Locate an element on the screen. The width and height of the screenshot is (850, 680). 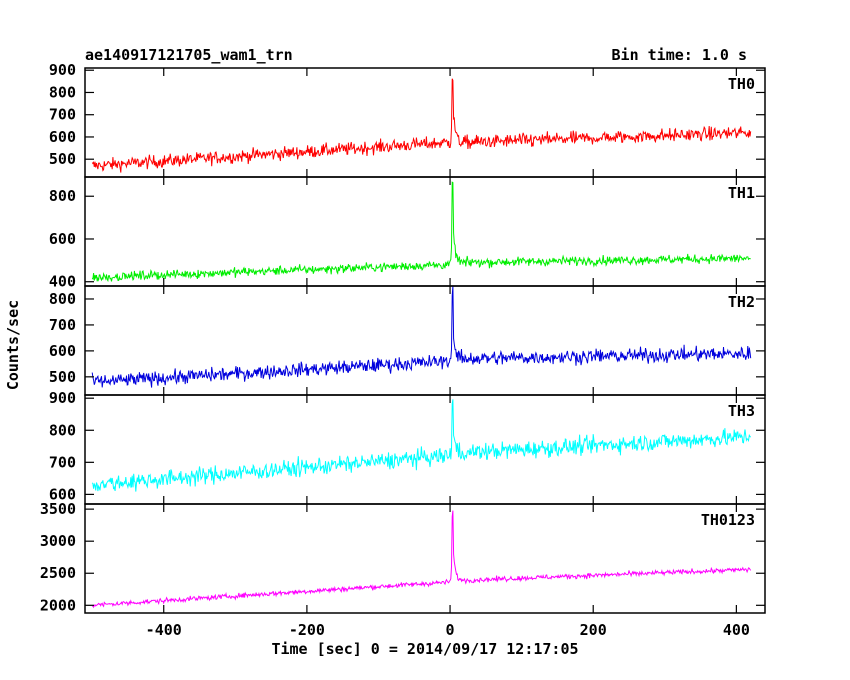
panel-name-label: TH1 is located at coordinates (741, 193).